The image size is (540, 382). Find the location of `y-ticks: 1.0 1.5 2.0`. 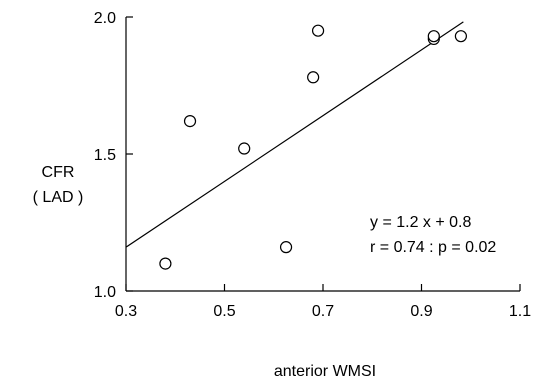

y-ticks: 1.0 1.5 2.0 is located at coordinates (113, 155).